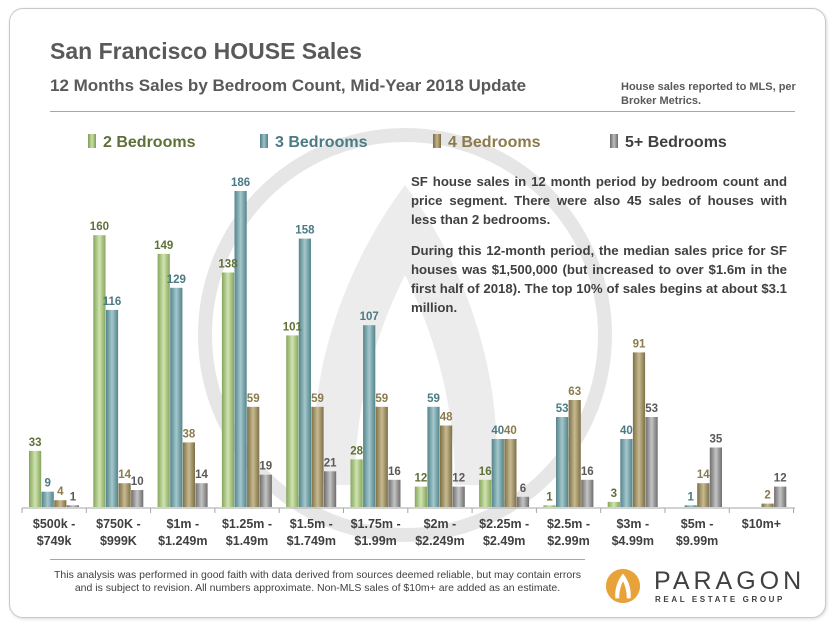 The width and height of the screenshot is (835, 626). Describe the element at coordinates (60, 492) in the screenshot. I see `value-label-4-bedrooms-0: 4` at that location.